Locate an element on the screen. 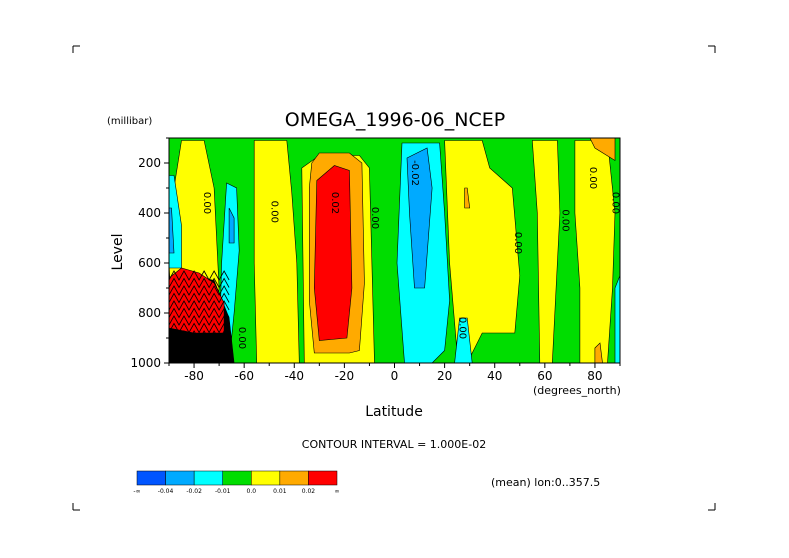 This screenshot has height=558, width=789. colorbar-label: 0.0 is located at coordinates (252, 491).